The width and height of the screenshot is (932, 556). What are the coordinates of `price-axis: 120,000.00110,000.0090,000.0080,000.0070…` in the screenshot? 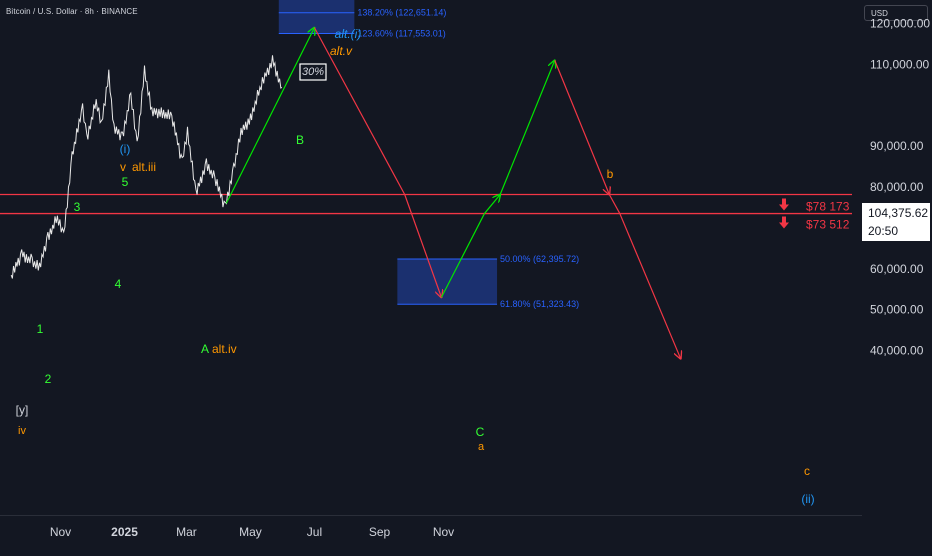 It's located at (897, 255).